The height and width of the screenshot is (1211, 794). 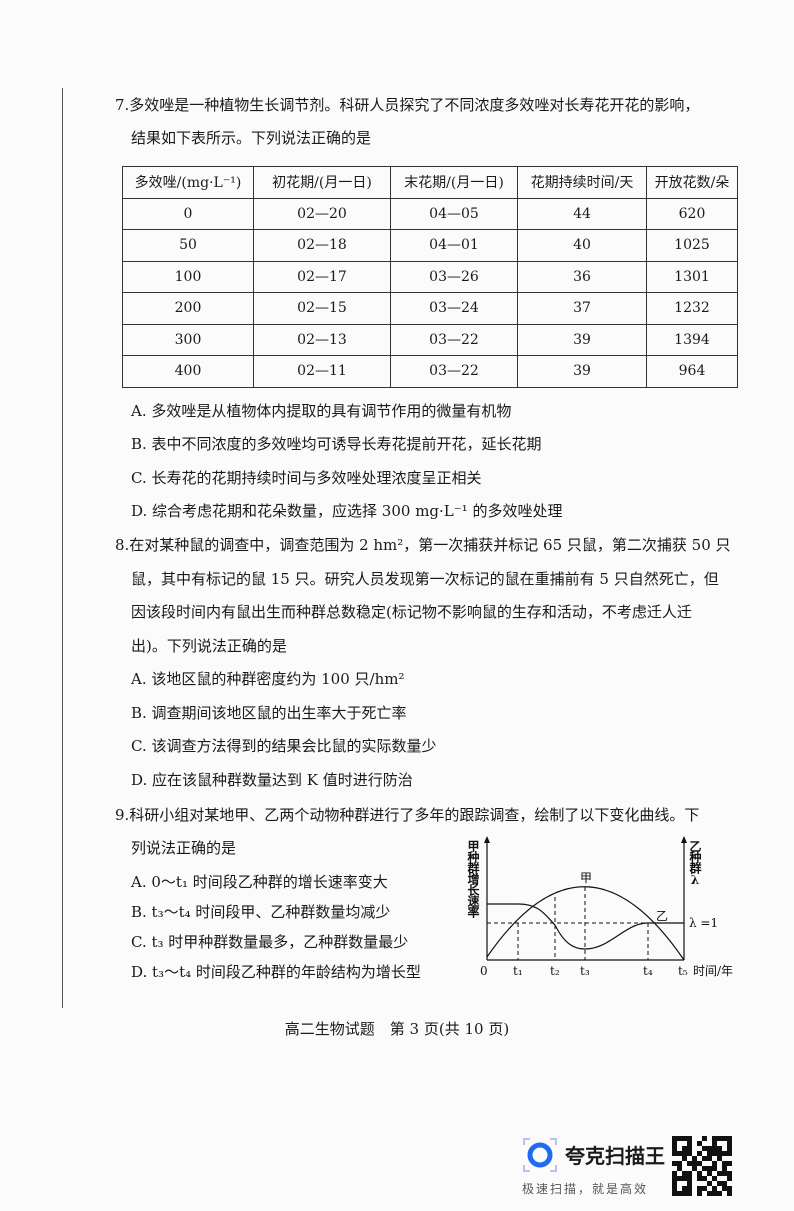 What do you see at coordinates (336, 444) in the screenshot?
I see `q7-option-b: B. 表中不同浓度的多效唑均可诱导长寿花提前开花，延长花期` at bounding box center [336, 444].